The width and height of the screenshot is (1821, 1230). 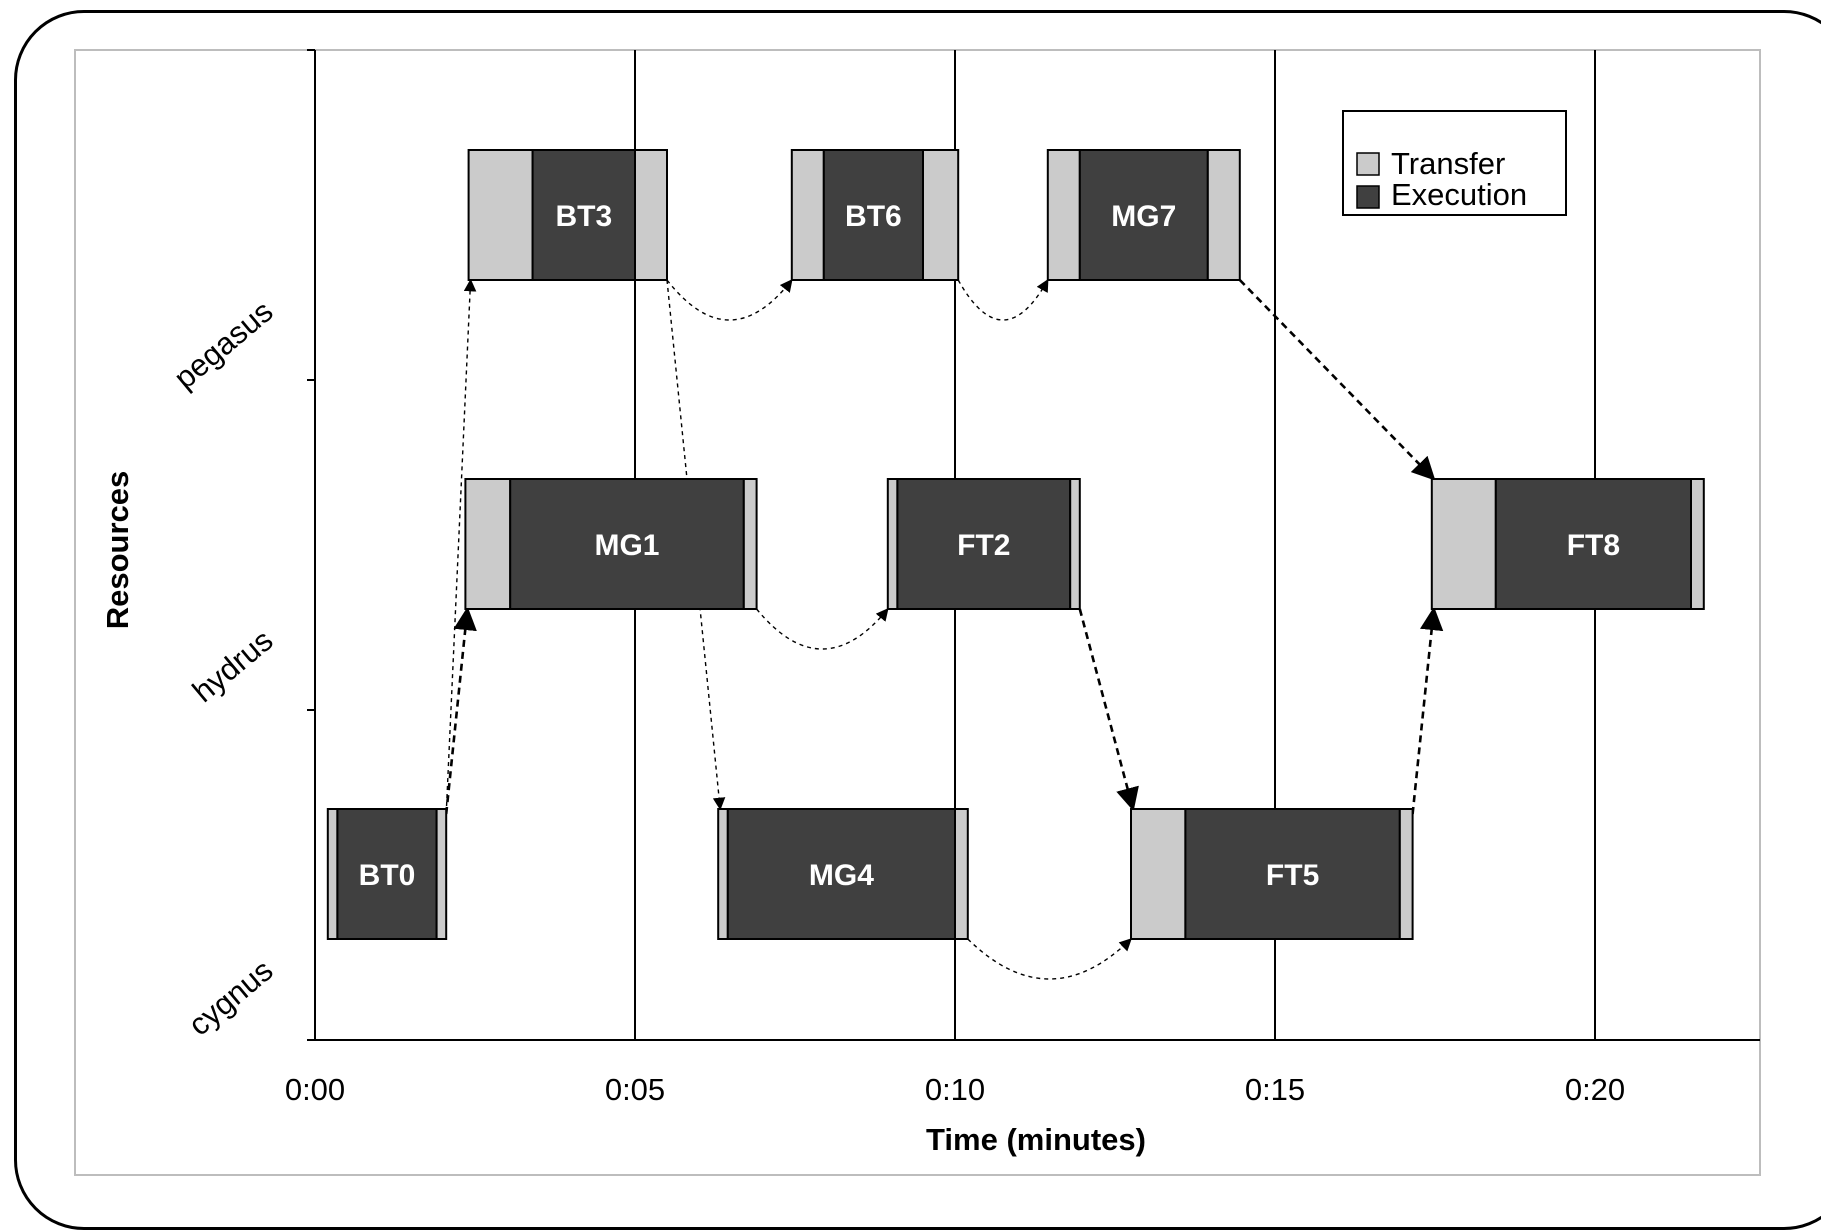 What do you see at coordinates (1448, 163) in the screenshot?
I see `legend-label-transfer: Transfer` at bounding box center [1448, 163].